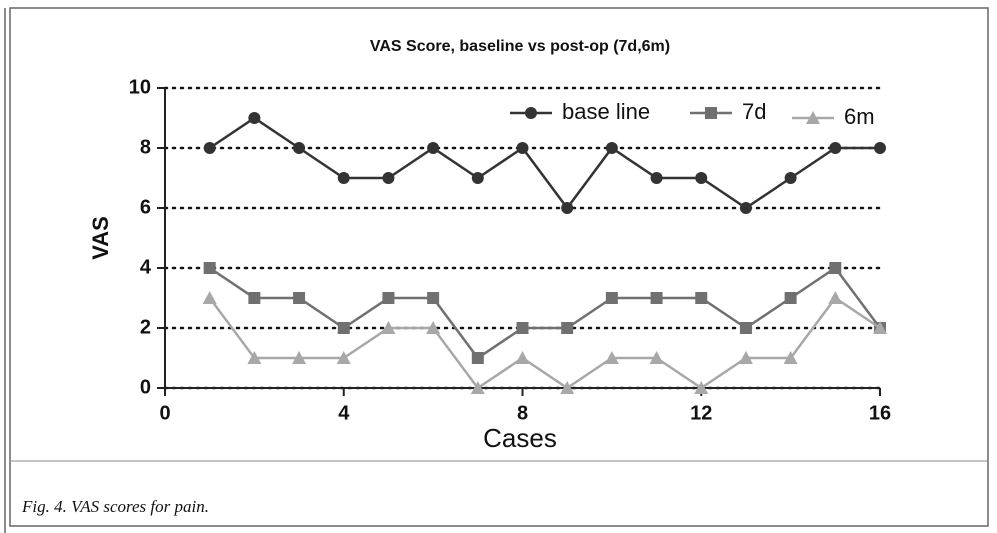 The image size is (997, 533). I want to click on y-tick-label: 2, so click(145, 327).